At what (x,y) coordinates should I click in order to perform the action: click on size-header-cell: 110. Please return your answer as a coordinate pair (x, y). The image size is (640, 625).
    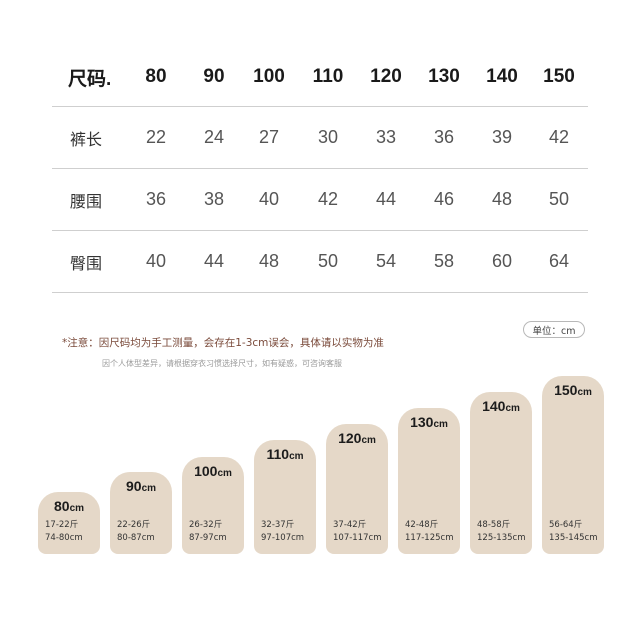
    Looking at the image, I should click on (328, 76).